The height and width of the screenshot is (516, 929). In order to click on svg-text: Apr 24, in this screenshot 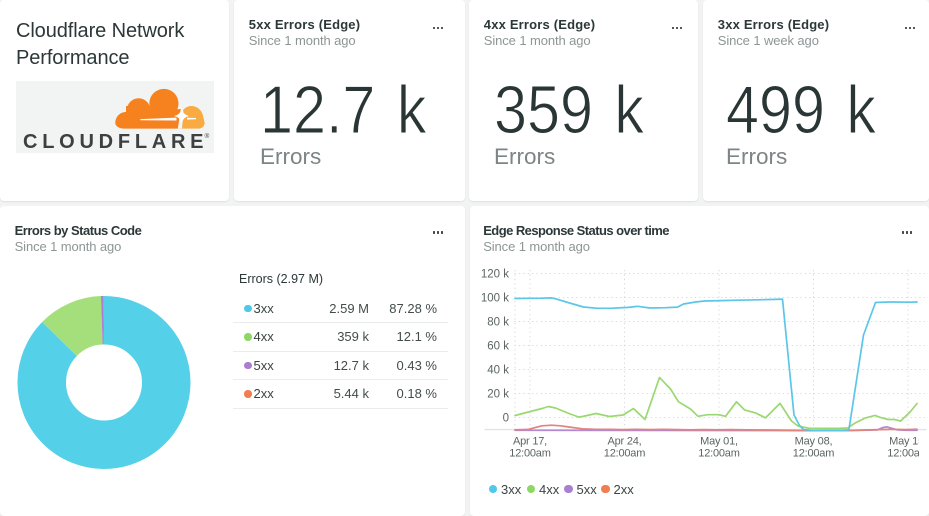, I will do `click(624, 442)`.